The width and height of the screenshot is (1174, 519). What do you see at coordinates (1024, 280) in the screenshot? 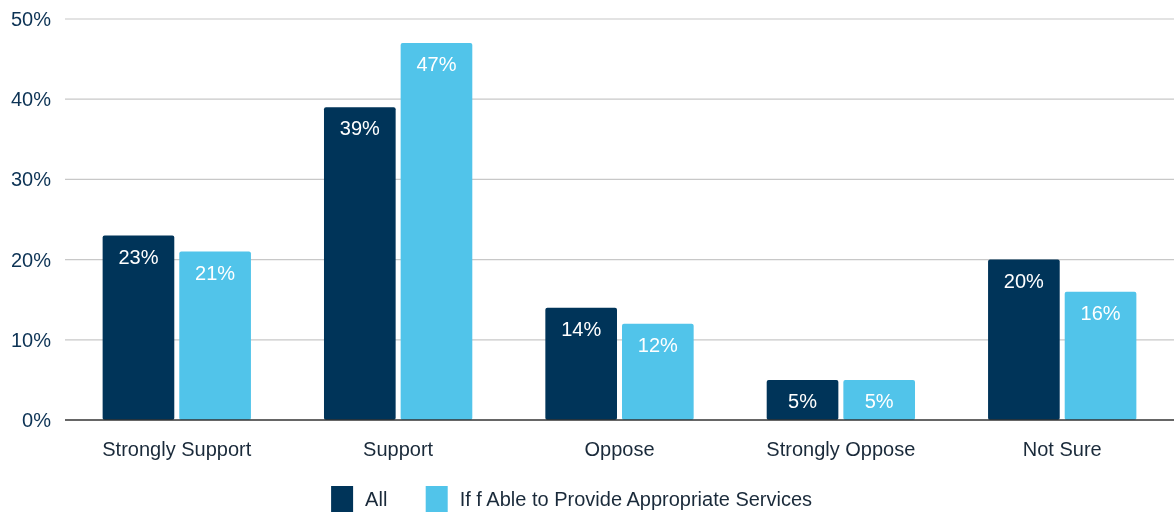
I see `data-label: 20%` at bounding box center [1024, 280].